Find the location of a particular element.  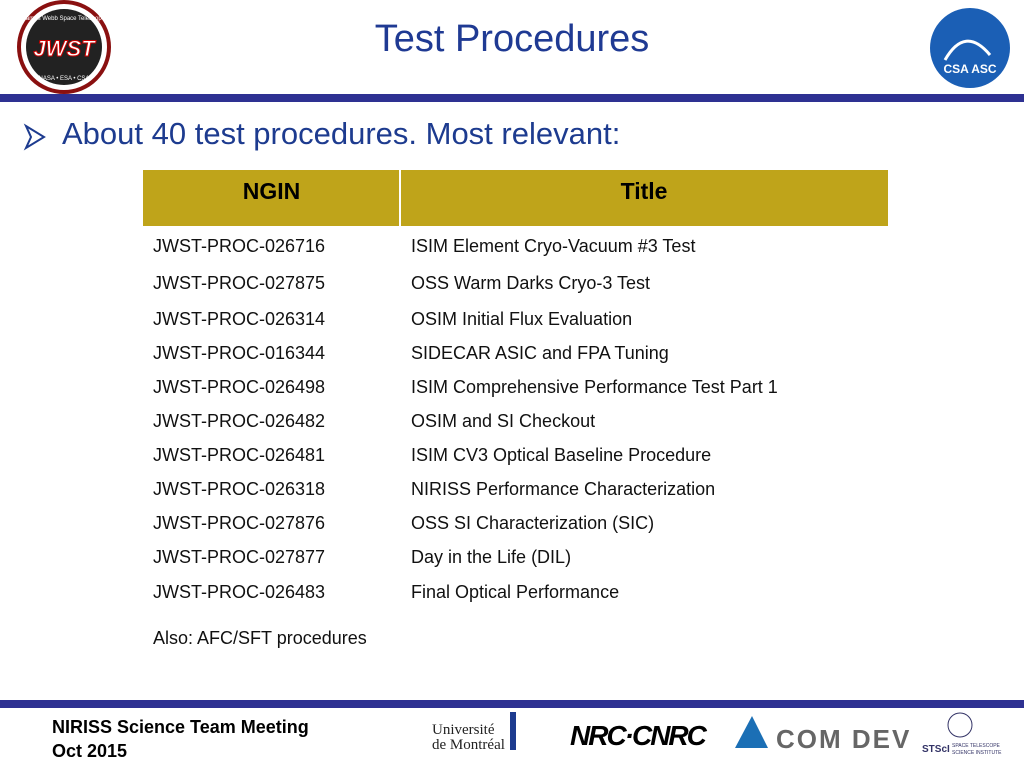

logo-text: SCIENCE INSTITUTE is located at coordinates (977, 753).